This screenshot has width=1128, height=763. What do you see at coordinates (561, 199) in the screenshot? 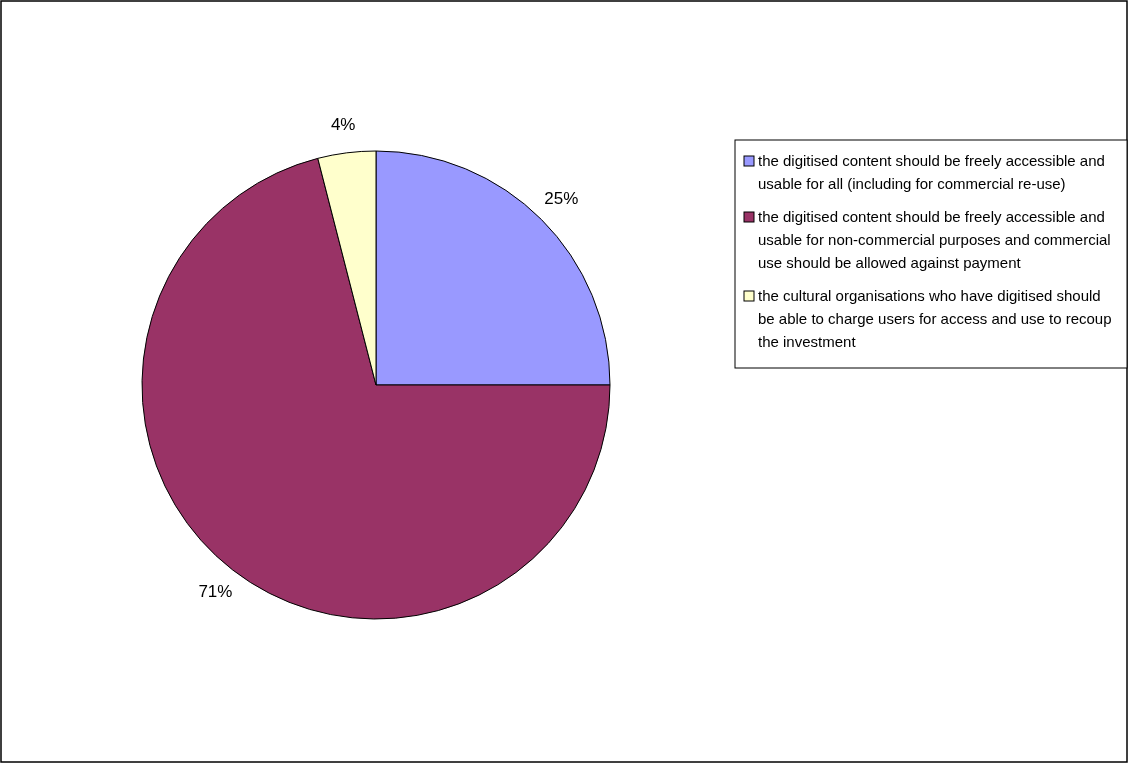
I see `data-label: 25%` at bounding box center [561, 199].